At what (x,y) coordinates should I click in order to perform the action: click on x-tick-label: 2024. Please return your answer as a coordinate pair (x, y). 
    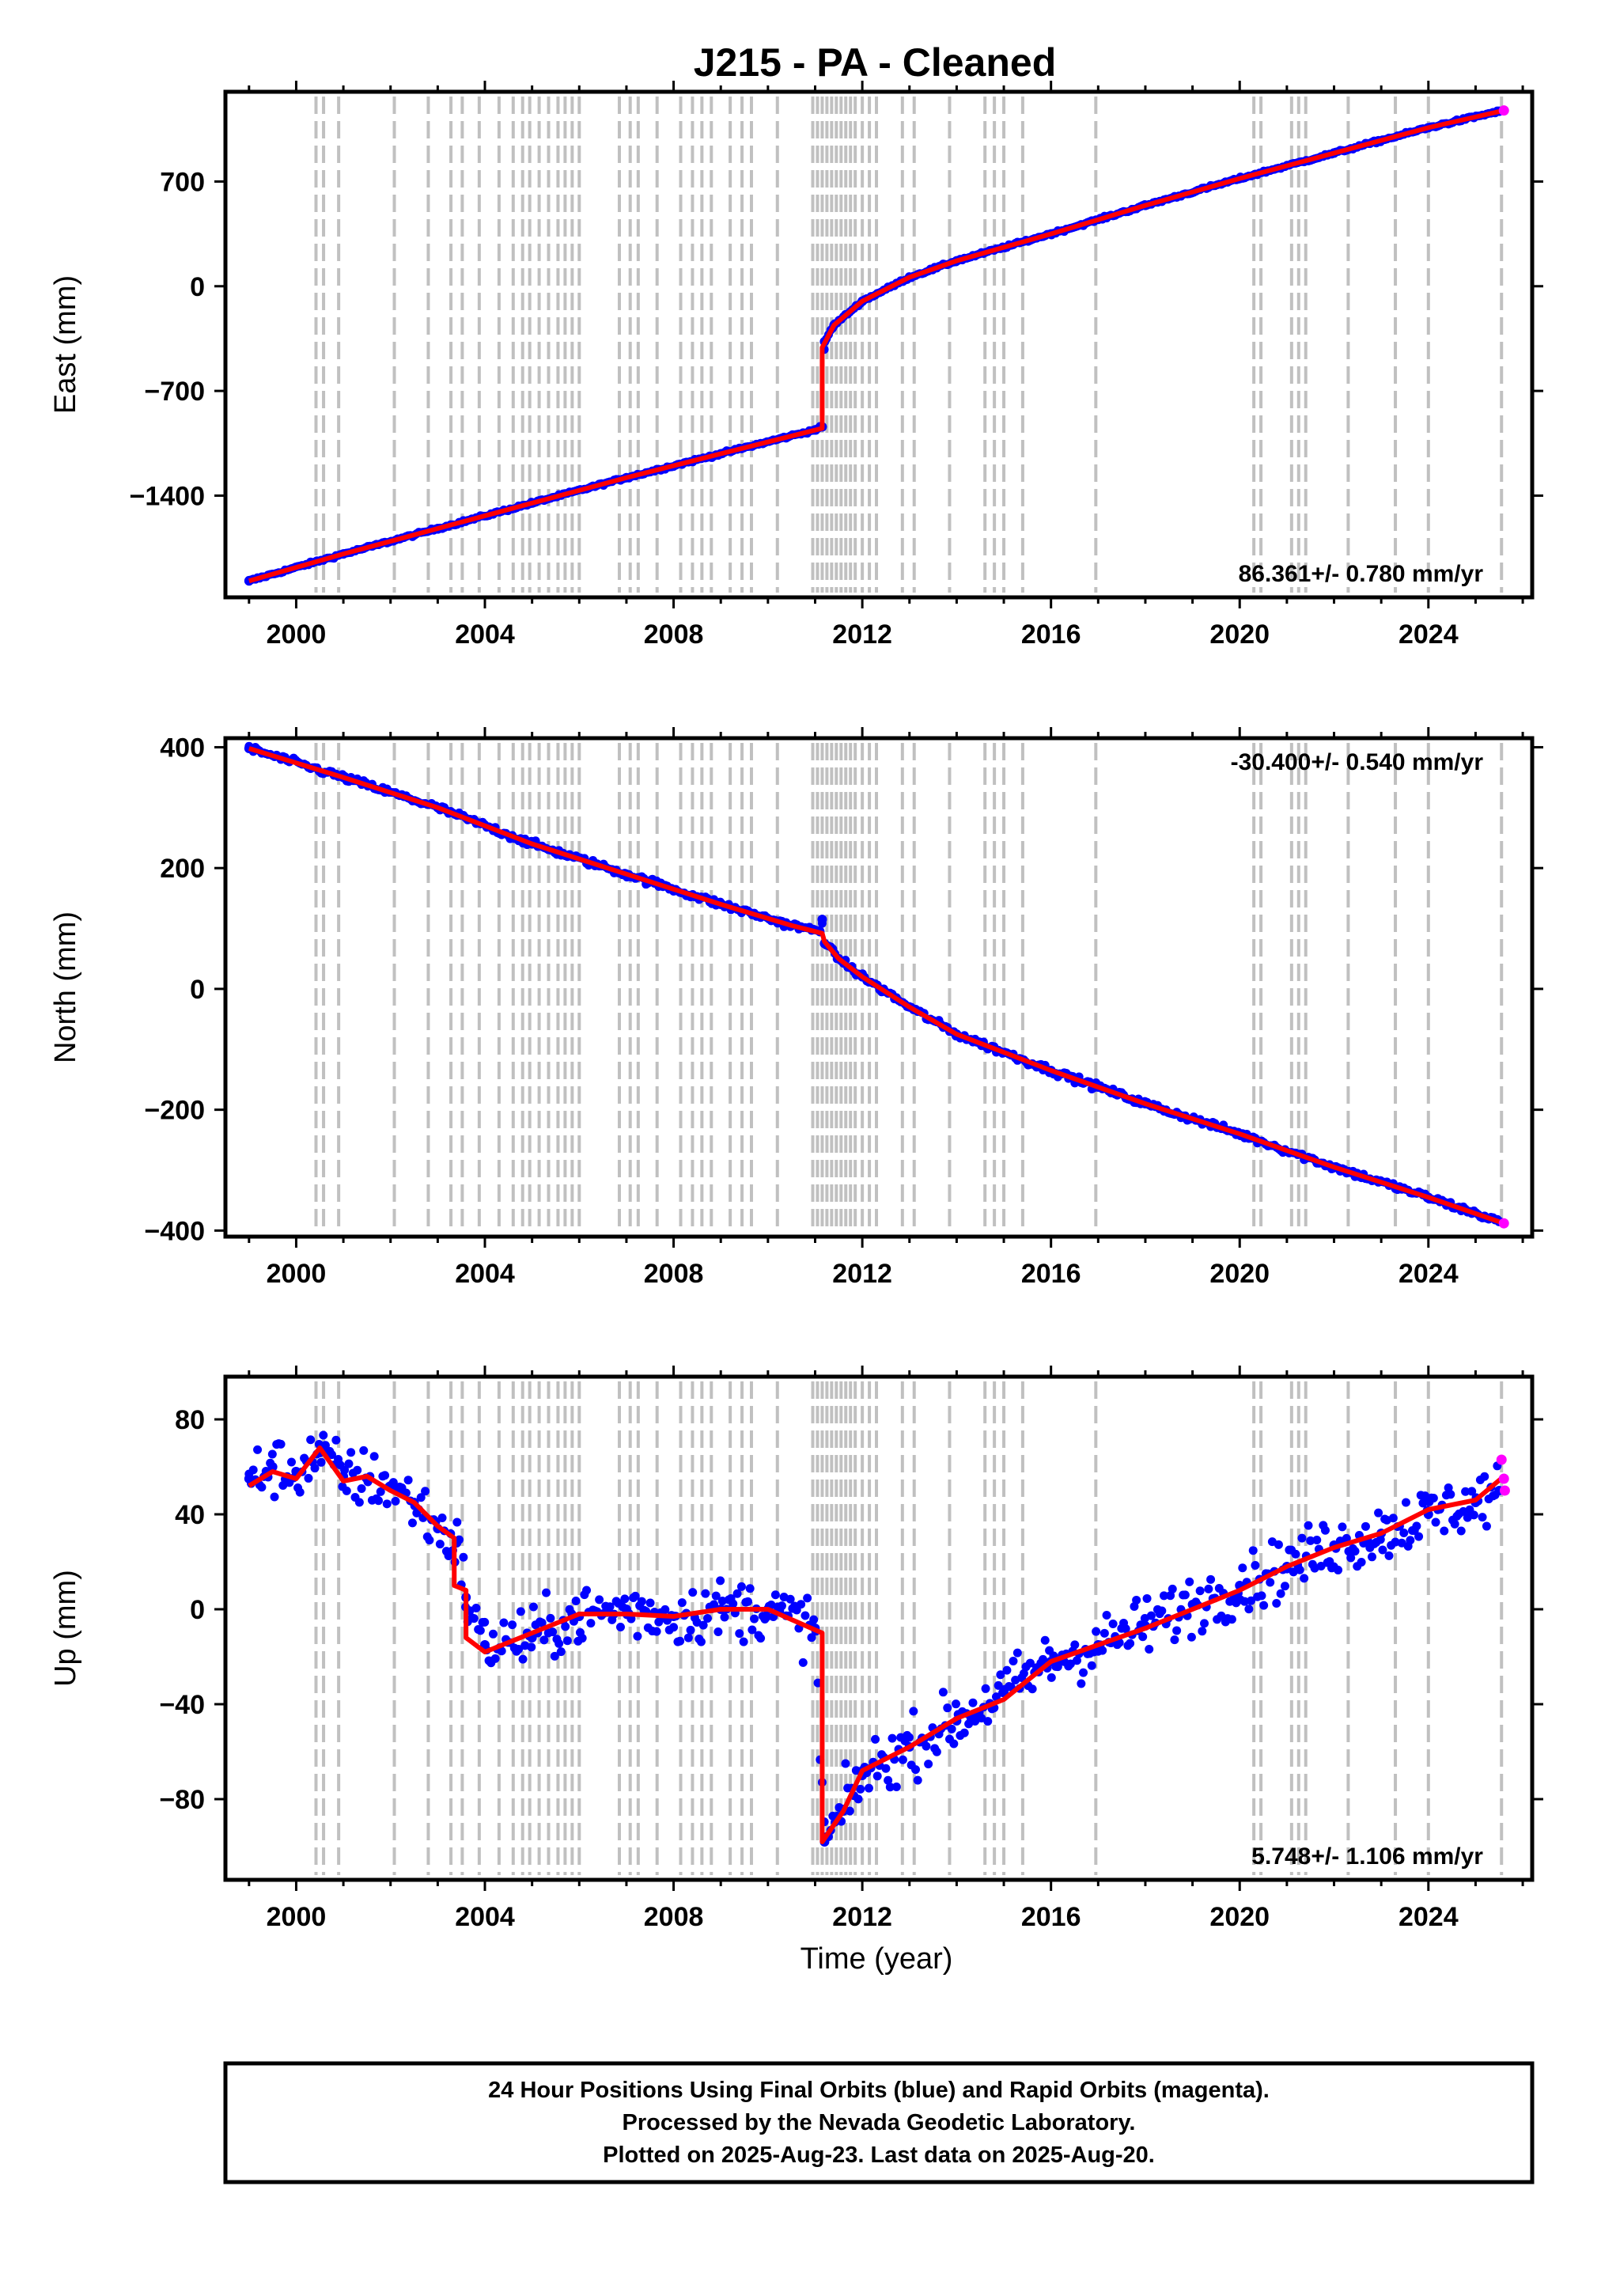
    Looking at the image, I should click on (1429, 634).